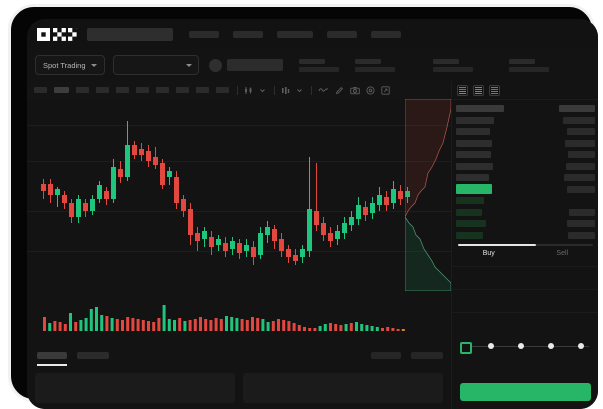  I want to click on order-field-amount, so click(525, 300).